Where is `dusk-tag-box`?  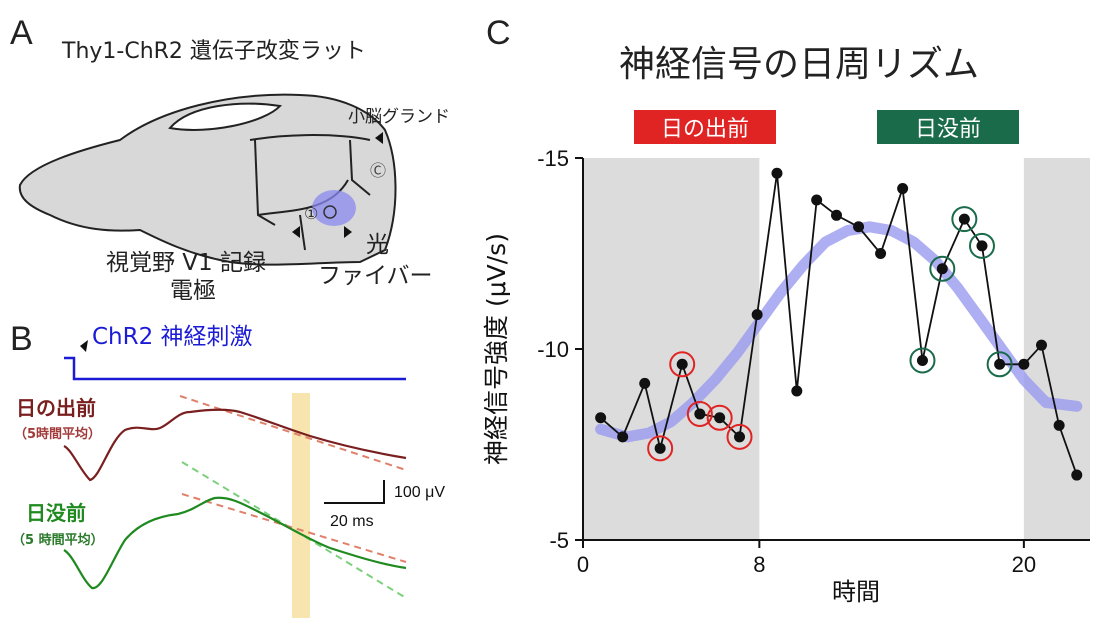
dusk-tag-box is located at coordinates (948, 127).